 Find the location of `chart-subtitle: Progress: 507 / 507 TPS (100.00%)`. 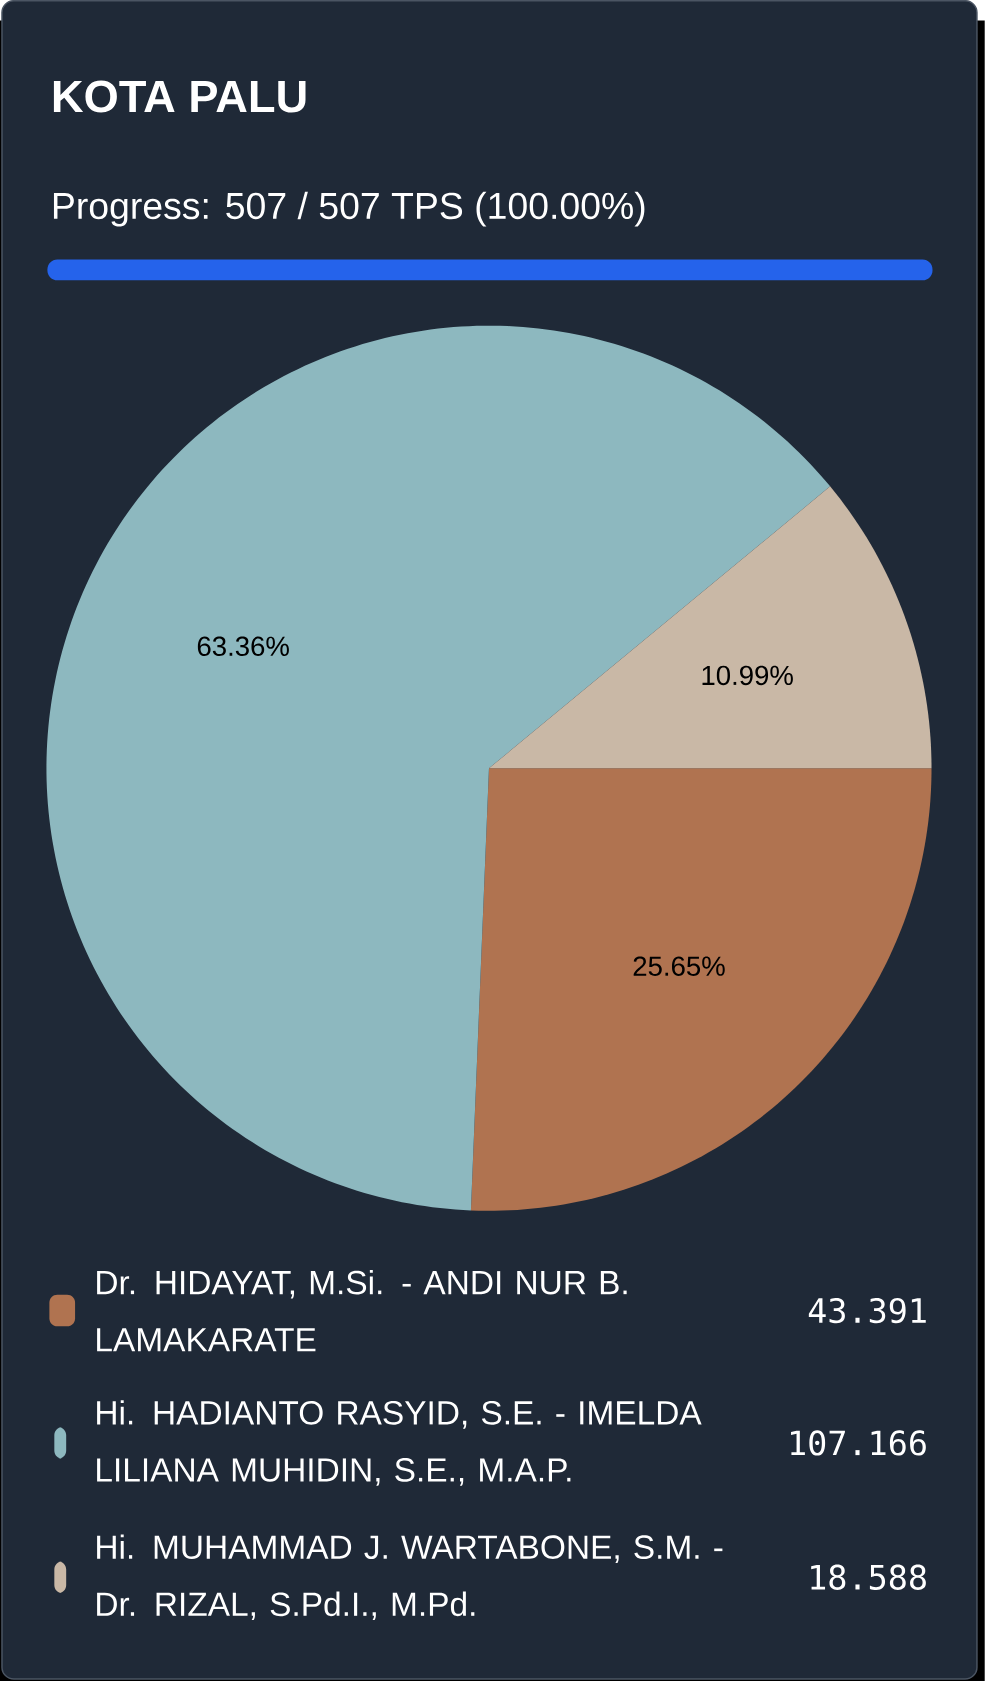

chart-subtitle: Progress: 507 / 507 TPS (100.00%) is located at coordinates (349, 209).